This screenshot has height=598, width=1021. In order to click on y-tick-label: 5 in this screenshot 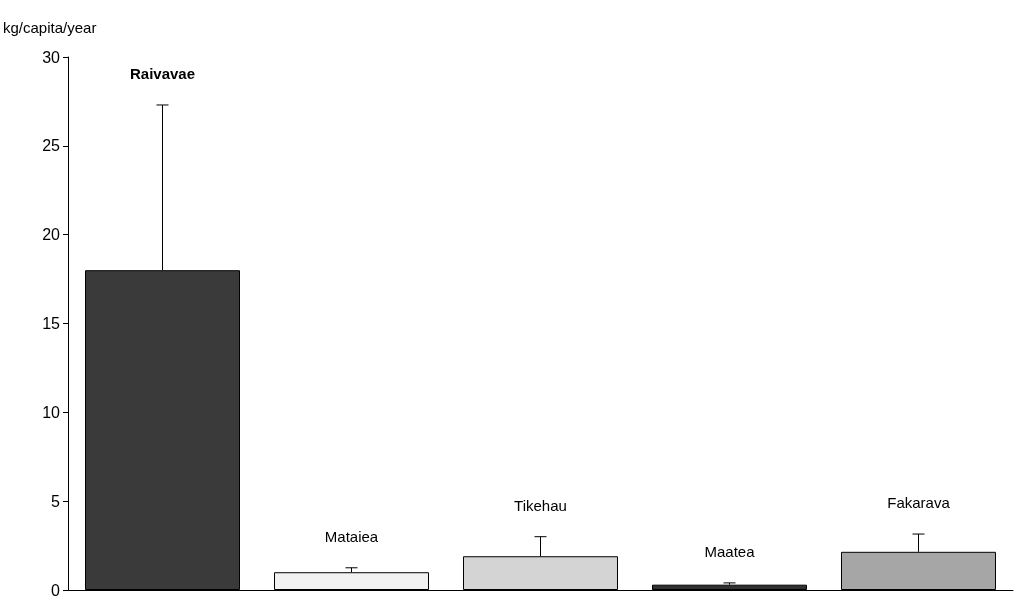, I will do `click(56, 501)`.